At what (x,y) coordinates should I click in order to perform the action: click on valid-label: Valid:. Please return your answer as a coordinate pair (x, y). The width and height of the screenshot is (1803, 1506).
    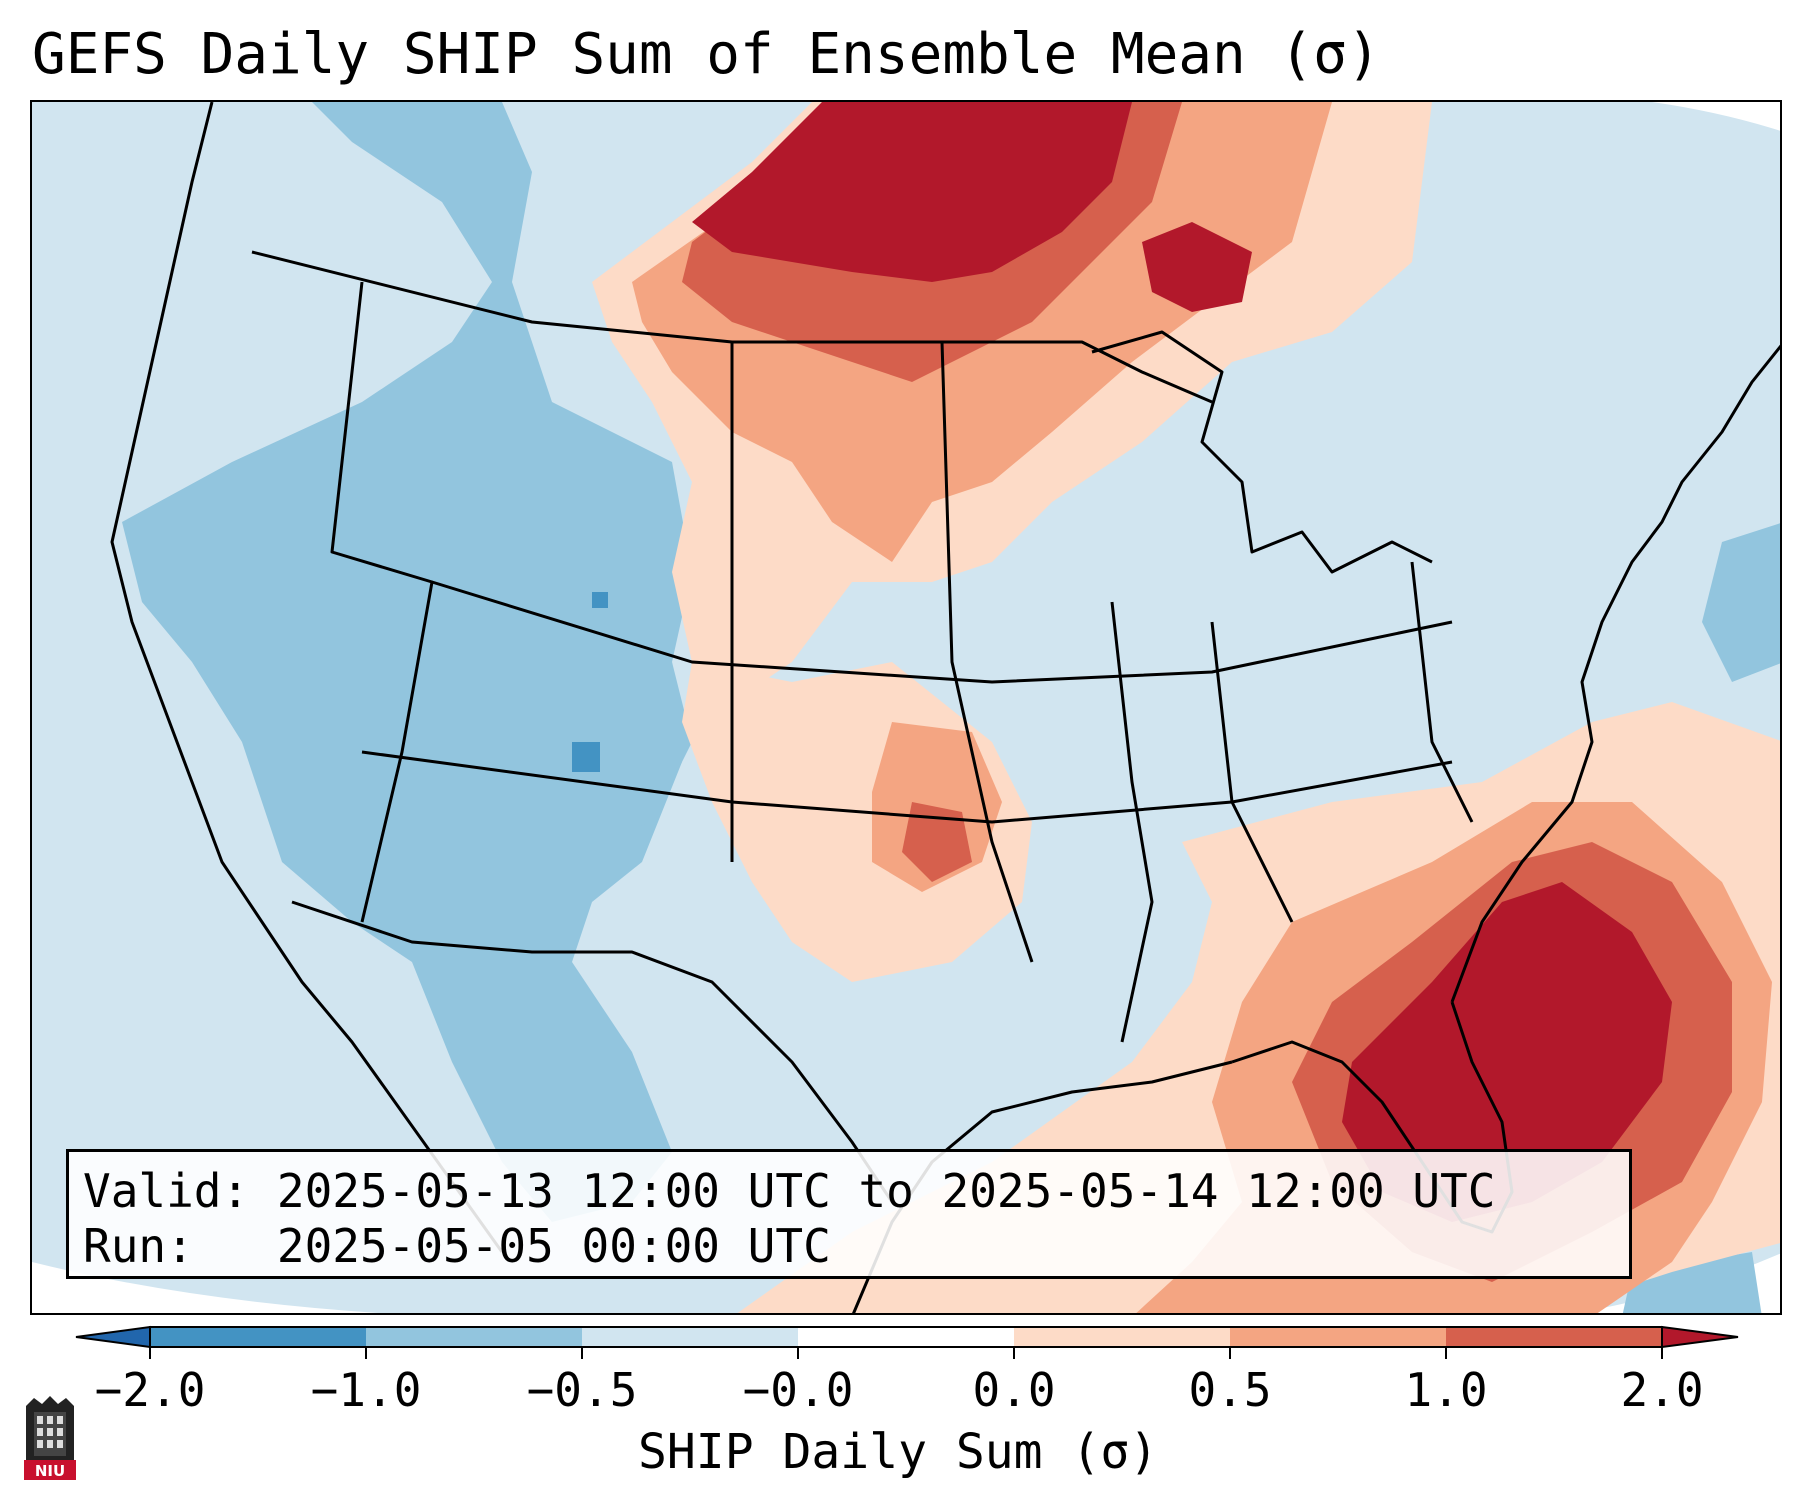
    Looking at the image, I should click on (166, 1191).